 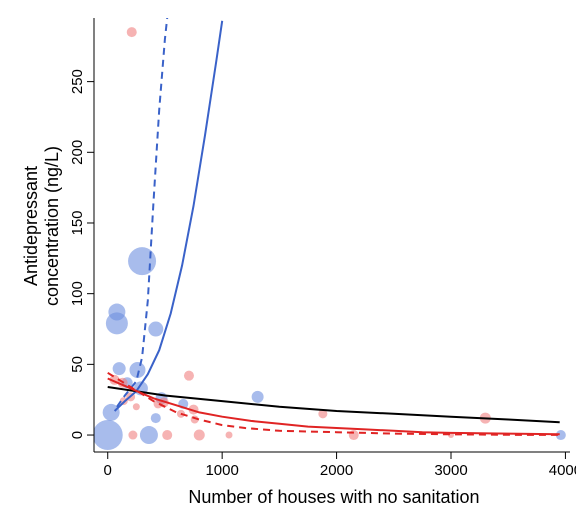 I want to click on red-dashed-curve, so click(x=333, y=403).